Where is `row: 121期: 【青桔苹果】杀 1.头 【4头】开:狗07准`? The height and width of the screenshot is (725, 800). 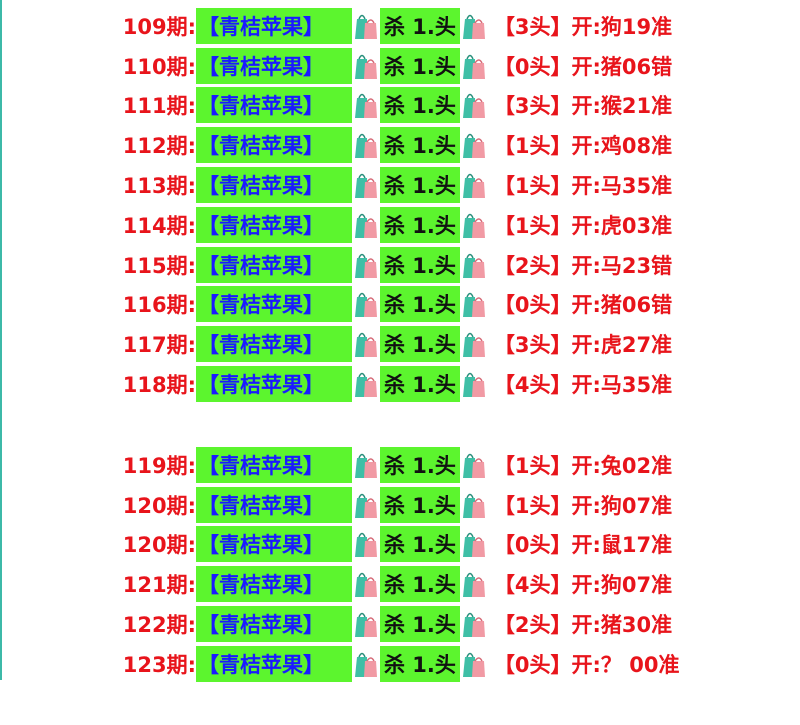
row: 121期: 【青桔苹果】杀 1.头 【4头】开:狗07准 is located at coordinates (400, 584).